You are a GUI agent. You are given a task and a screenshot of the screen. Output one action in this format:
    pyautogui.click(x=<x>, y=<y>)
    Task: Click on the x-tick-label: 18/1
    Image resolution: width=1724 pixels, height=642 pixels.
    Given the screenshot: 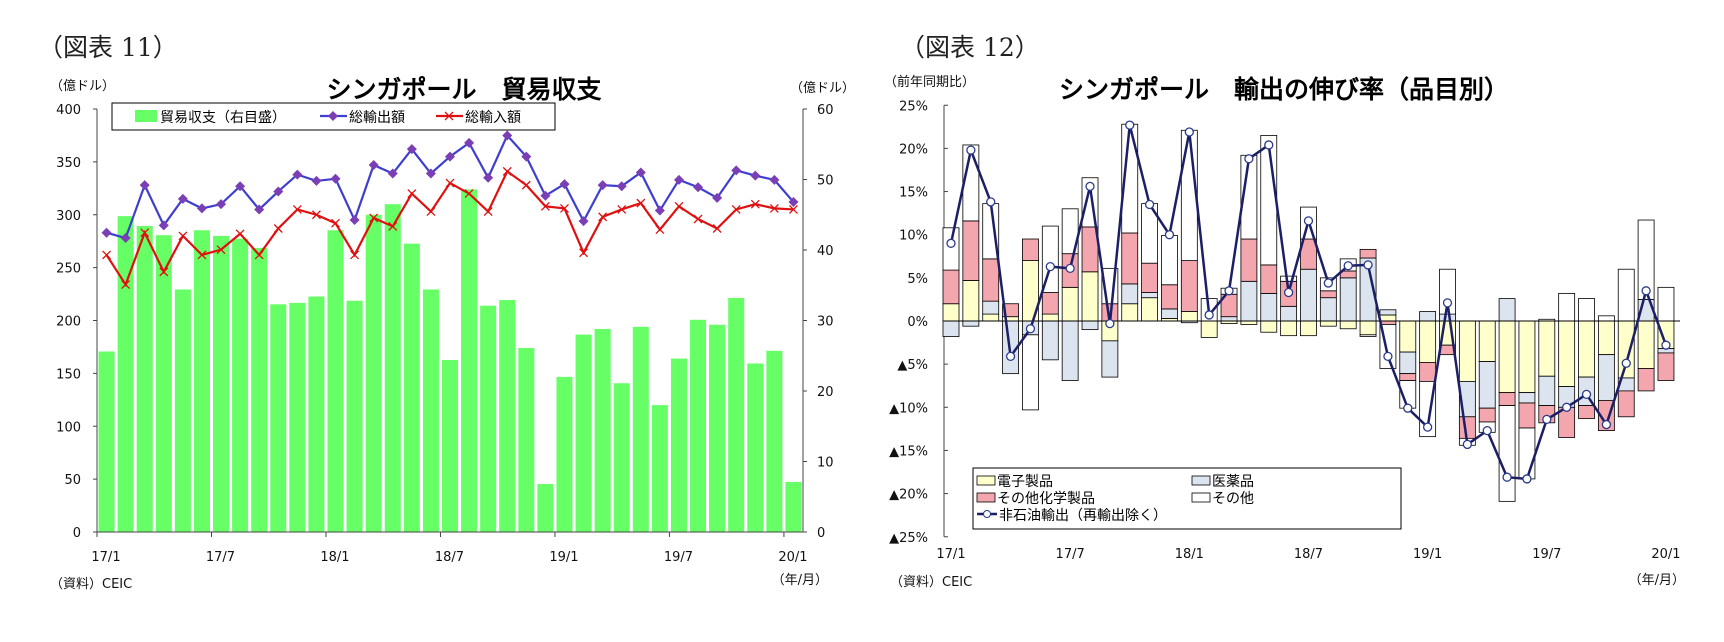 What is the action you would take?
    pyautogui.click(x=334, y=557)
    